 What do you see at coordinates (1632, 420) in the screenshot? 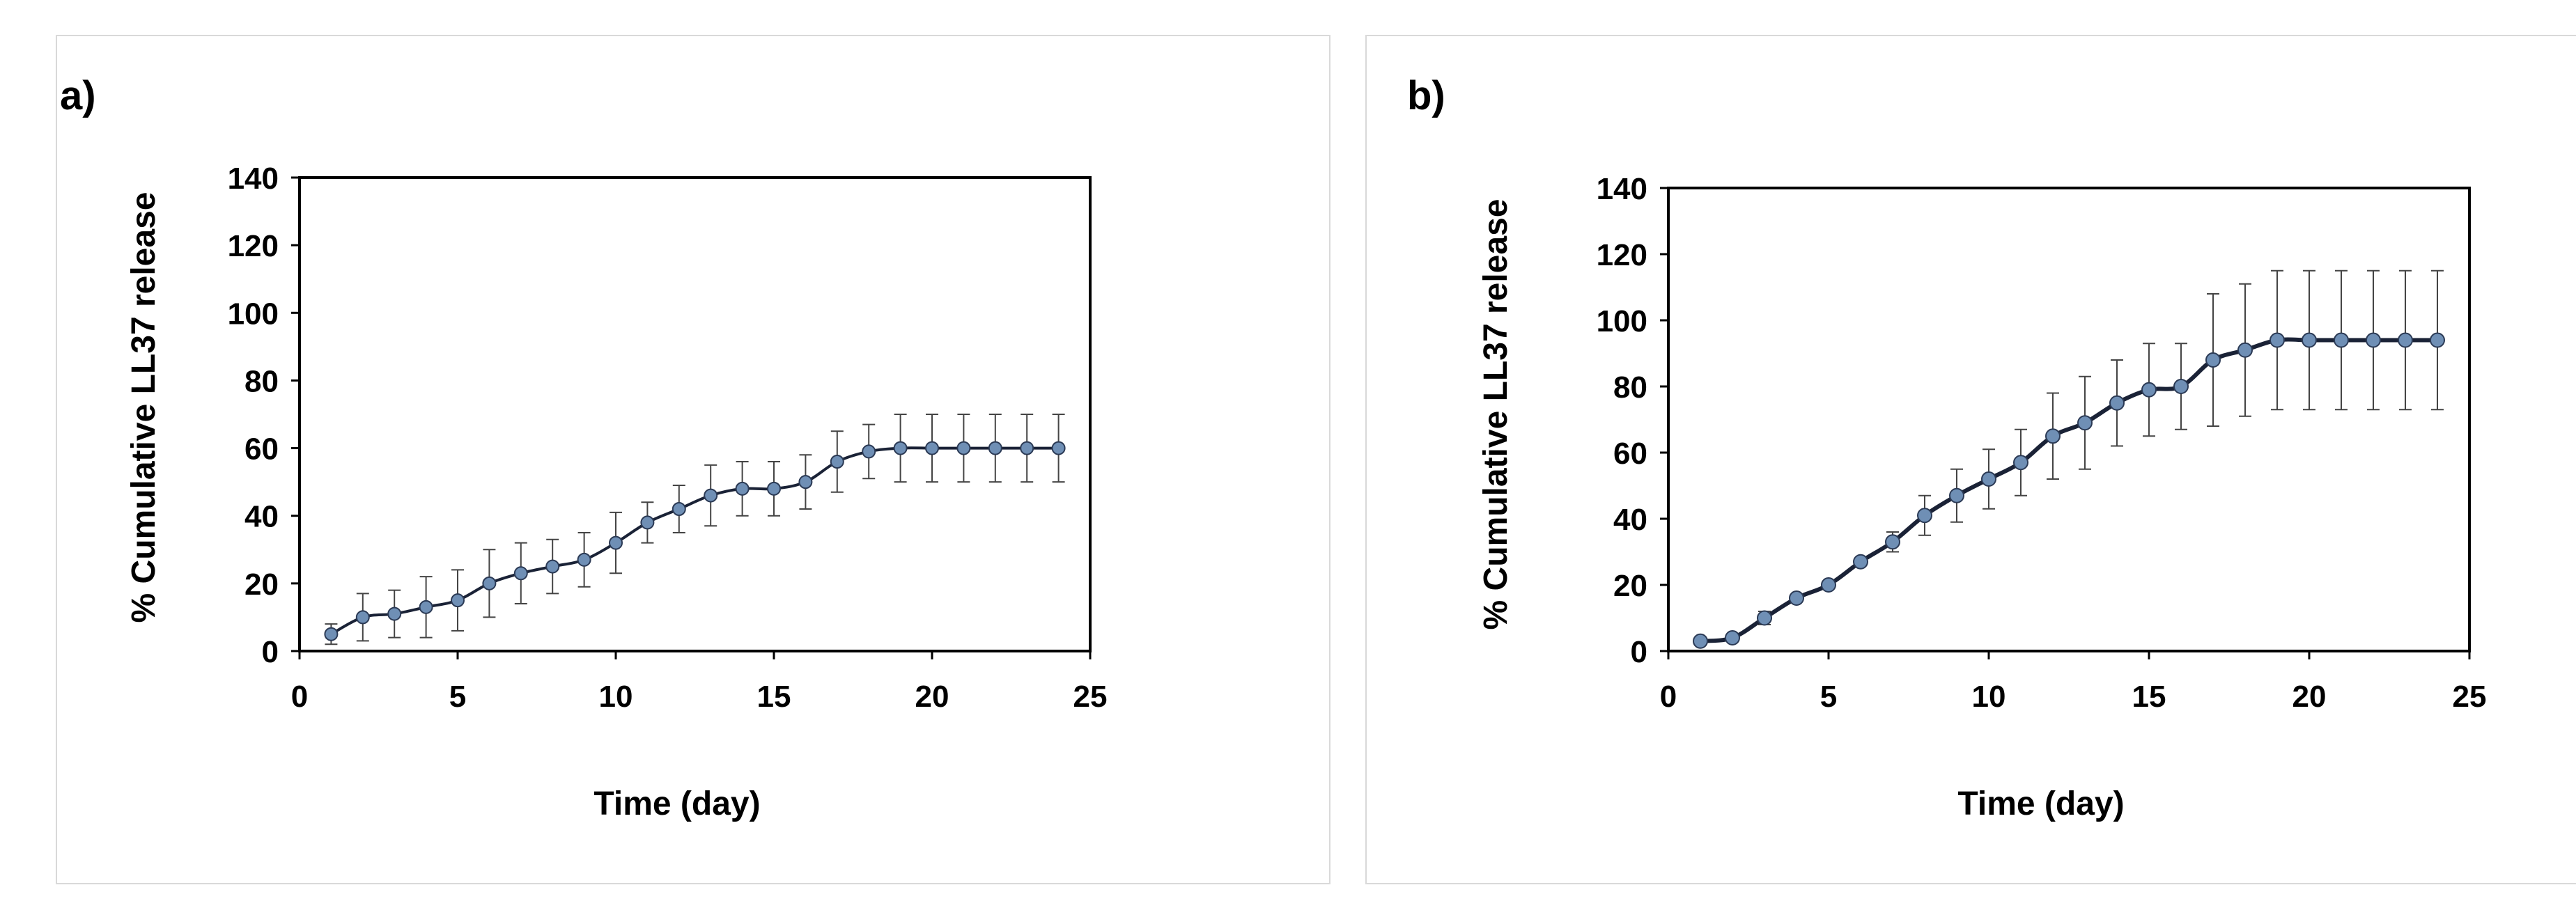
I see `chart-b-y-ticks: 0 20 40 60 80 100 120 140` at bounding box center [1632, 420].